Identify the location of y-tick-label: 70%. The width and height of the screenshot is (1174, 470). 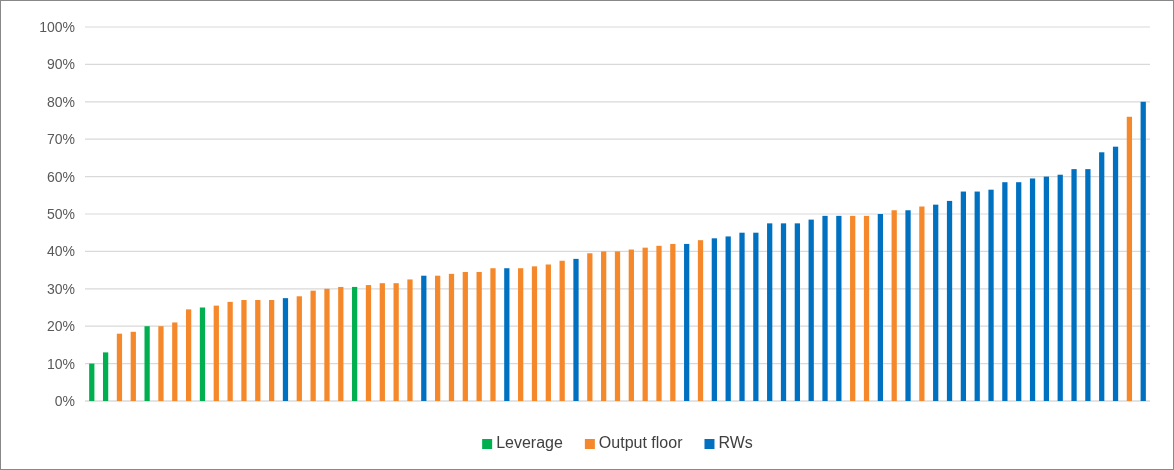
(60, 139).